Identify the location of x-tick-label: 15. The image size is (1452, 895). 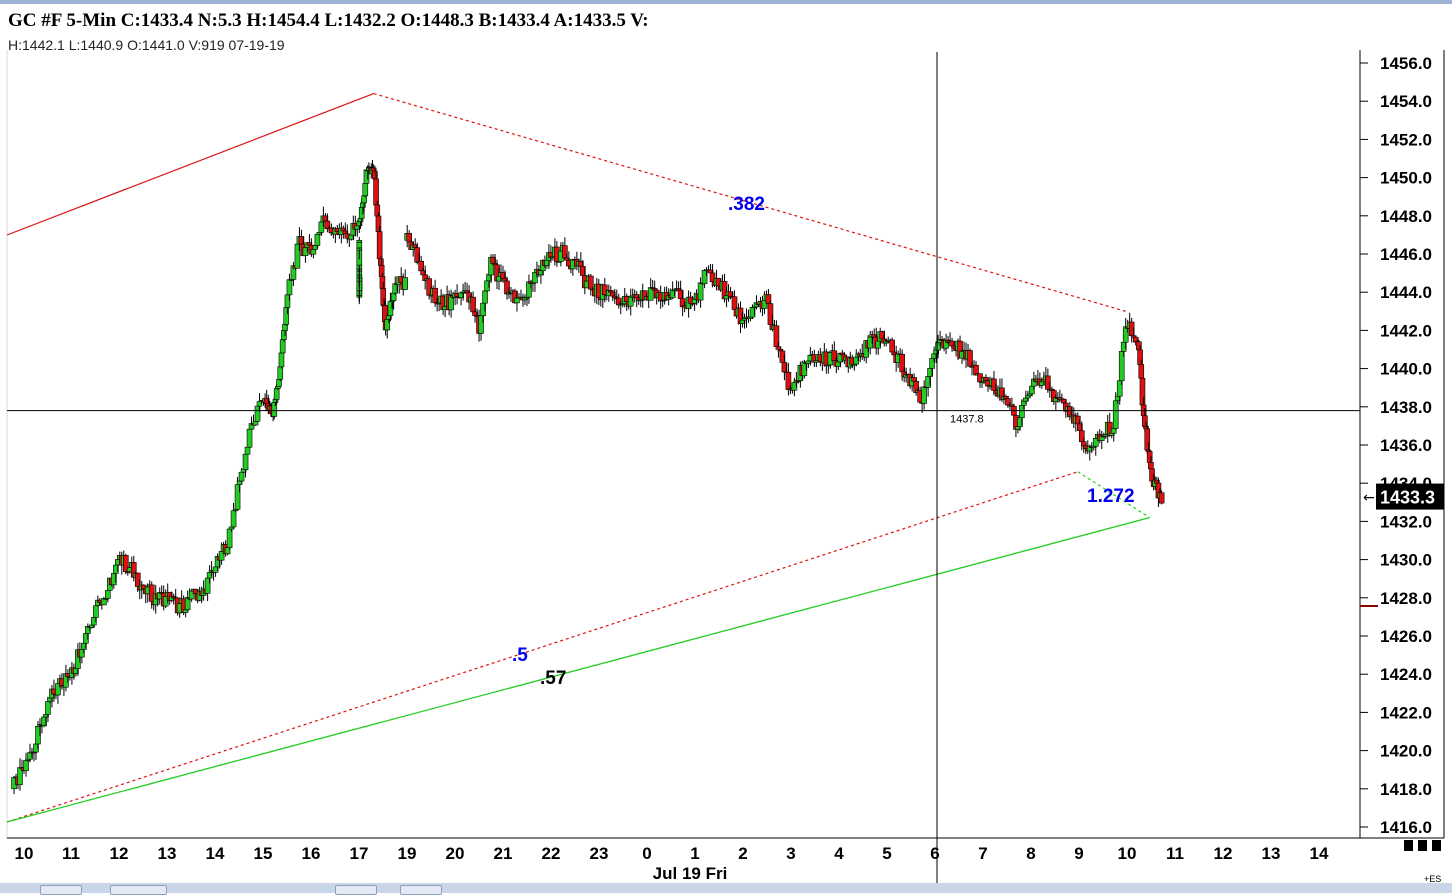
(263, 853).